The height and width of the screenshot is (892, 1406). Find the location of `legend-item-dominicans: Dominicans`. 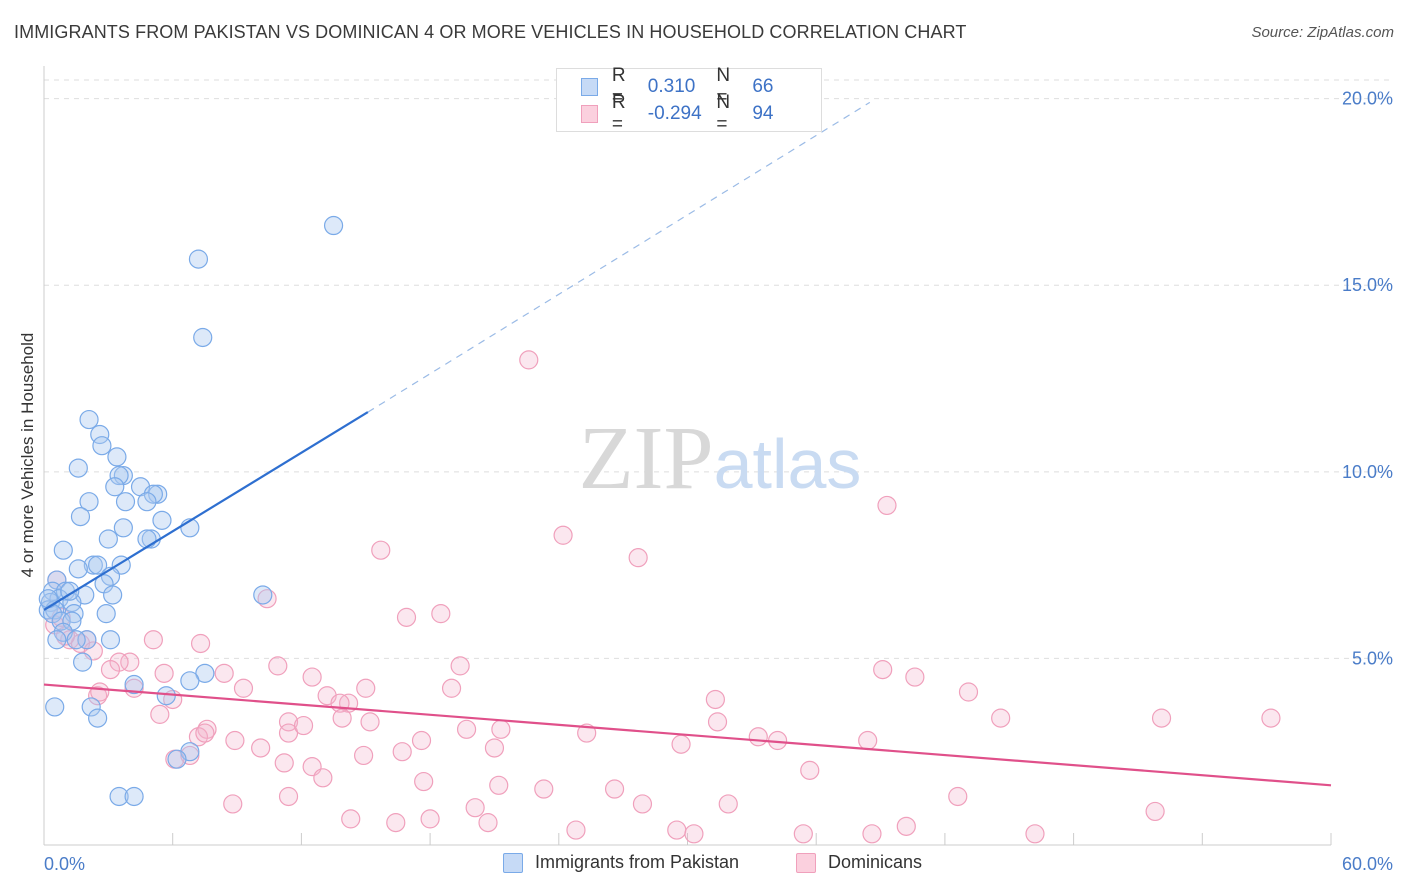

legend-item-dominicans: Dominicans is located at coordinates (859, 862).